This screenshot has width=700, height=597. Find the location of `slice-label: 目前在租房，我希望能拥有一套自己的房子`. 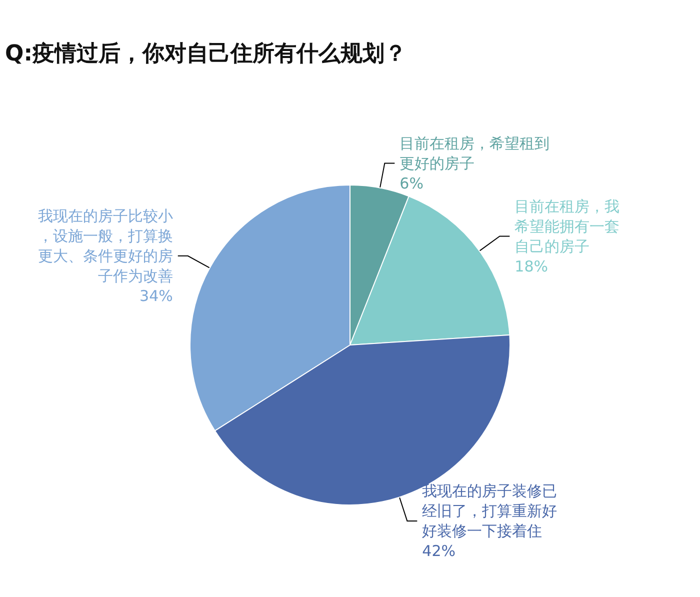

slice-label: 目前在租房，我希望能拥有一套自己的房子 is located at coordinates (567, 226).